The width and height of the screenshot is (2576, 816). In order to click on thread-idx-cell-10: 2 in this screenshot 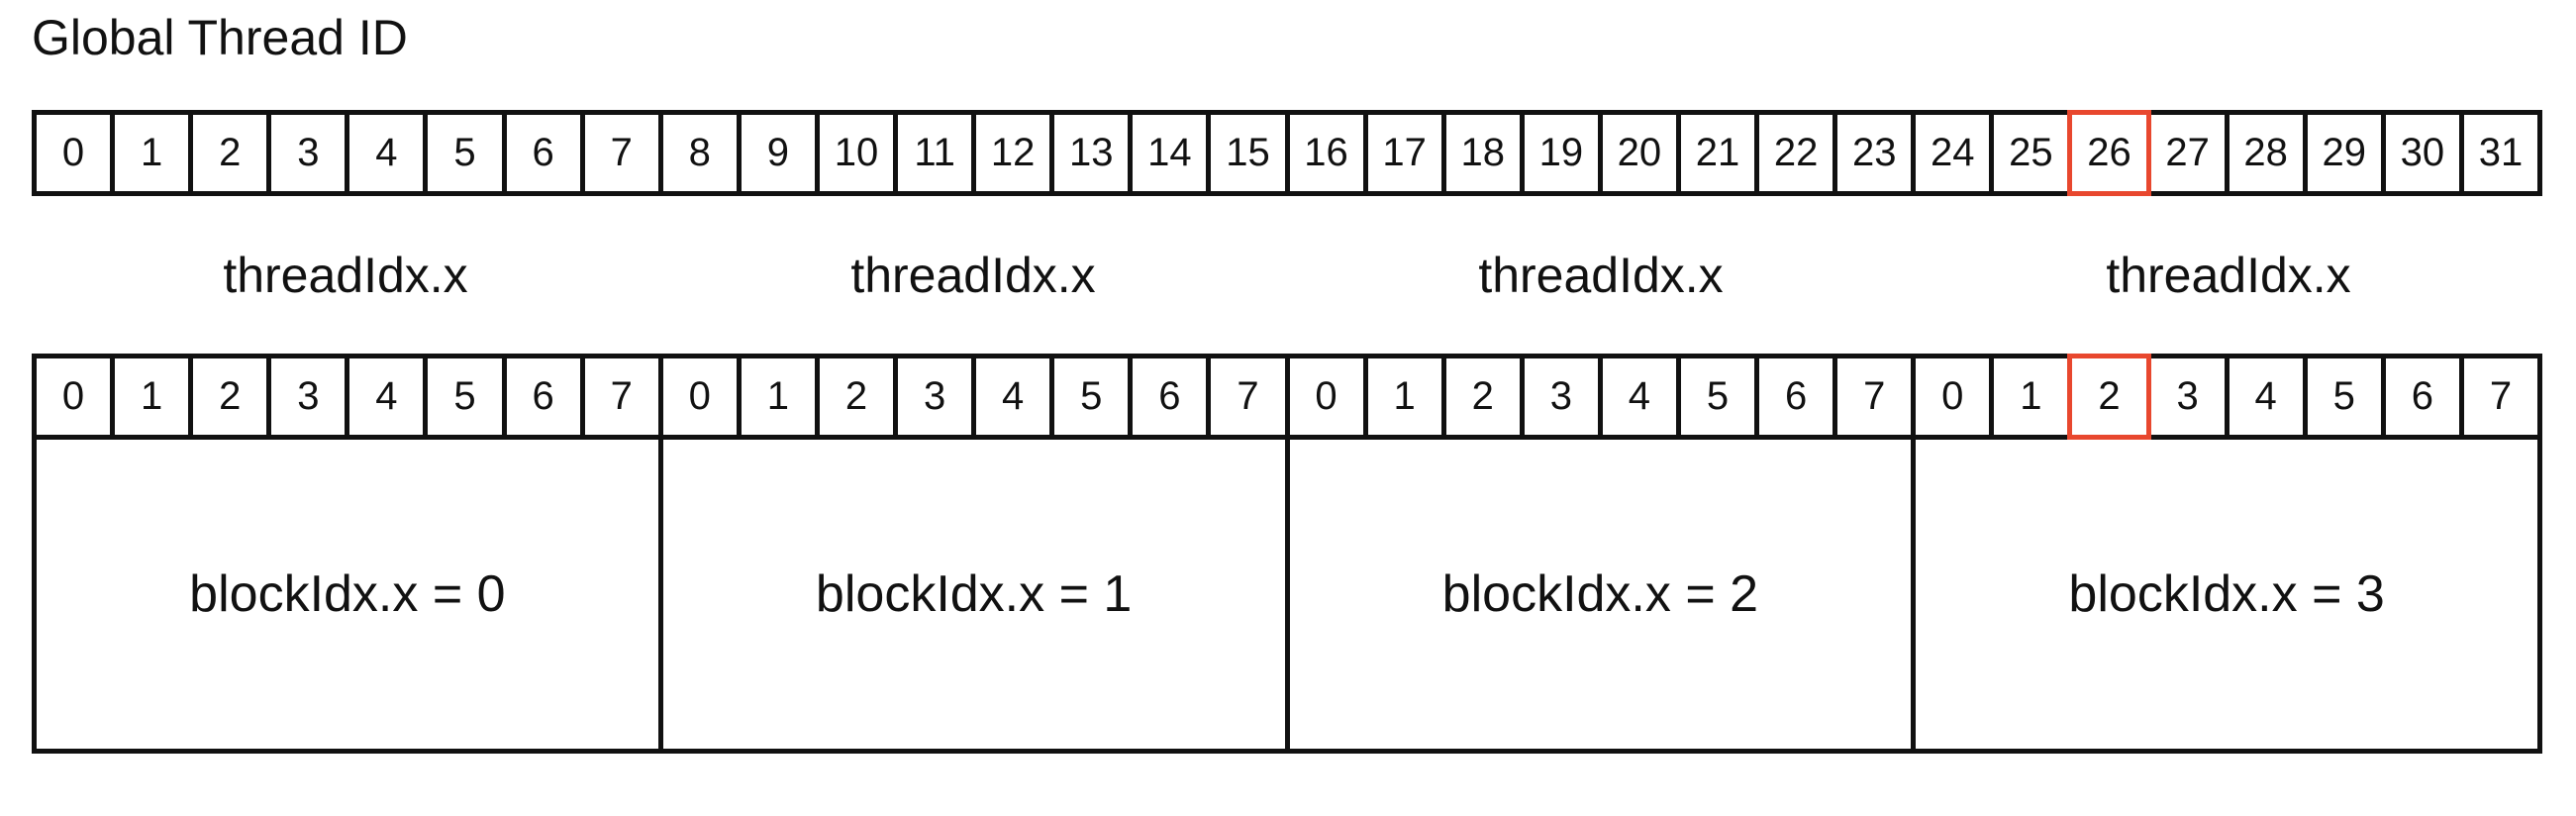, I will do `click(857, 397)`.